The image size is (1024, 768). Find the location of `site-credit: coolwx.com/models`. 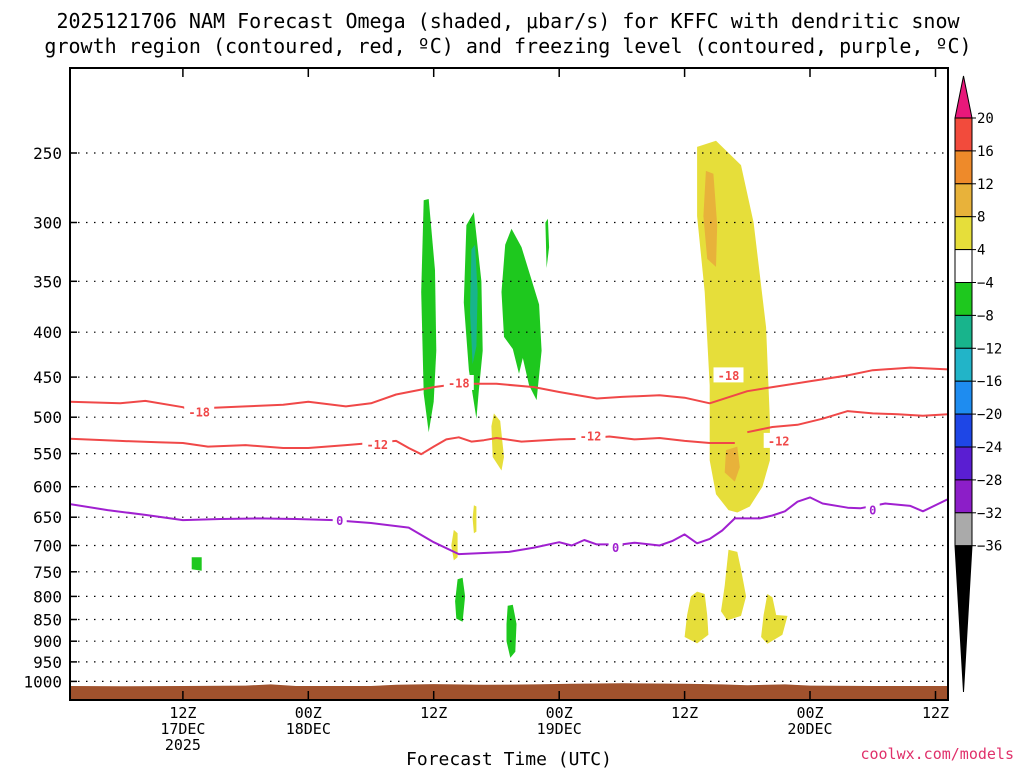

site-credit: coolwx.com/models is located at coordinates (937, 754).